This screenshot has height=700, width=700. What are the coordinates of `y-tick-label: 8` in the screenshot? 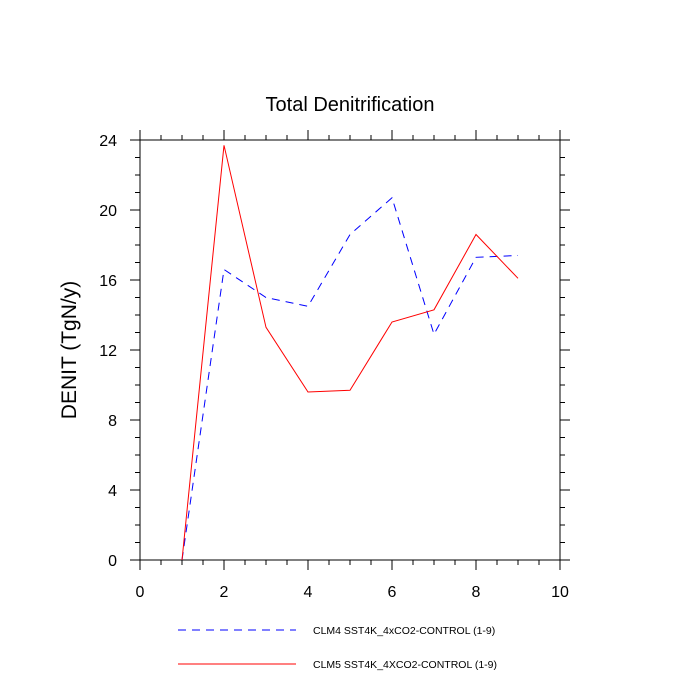 It's located at (112, 421).